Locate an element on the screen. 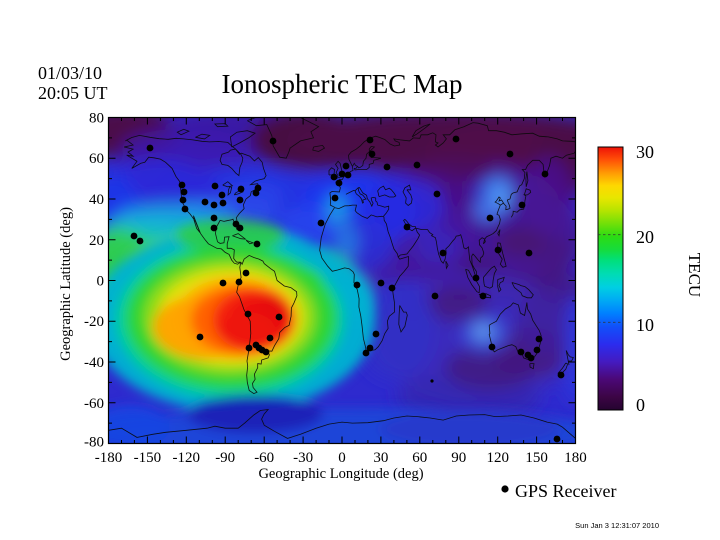 This screenshot has height=540, width=720. svg-text: -150 is located at coordinates (148, 458).